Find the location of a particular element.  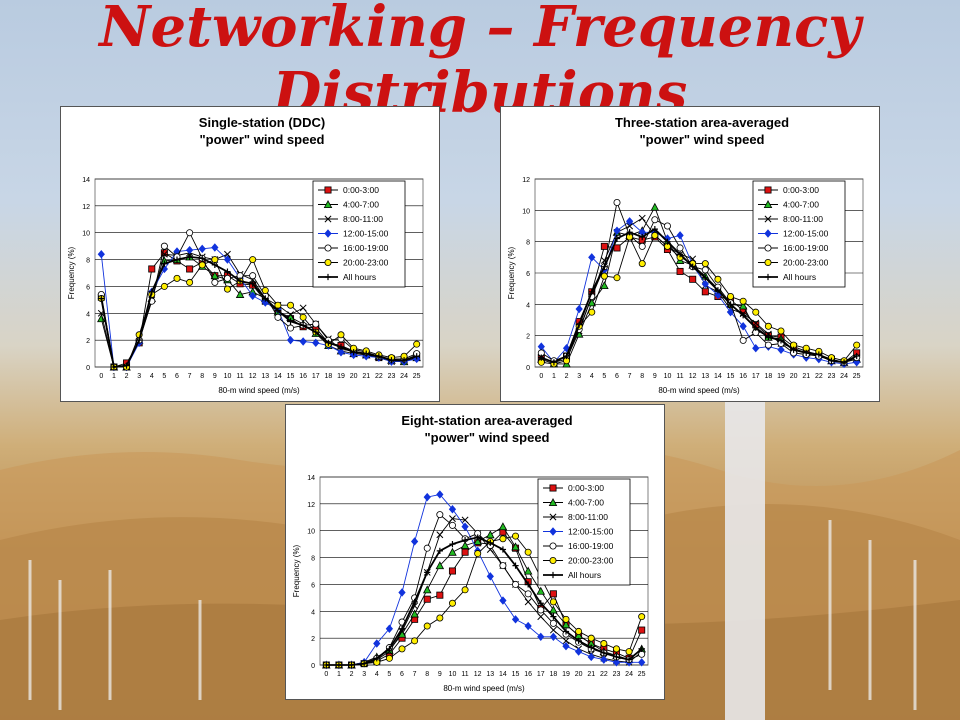

x-tick-label: 2 is located at coordinates (352, 674).